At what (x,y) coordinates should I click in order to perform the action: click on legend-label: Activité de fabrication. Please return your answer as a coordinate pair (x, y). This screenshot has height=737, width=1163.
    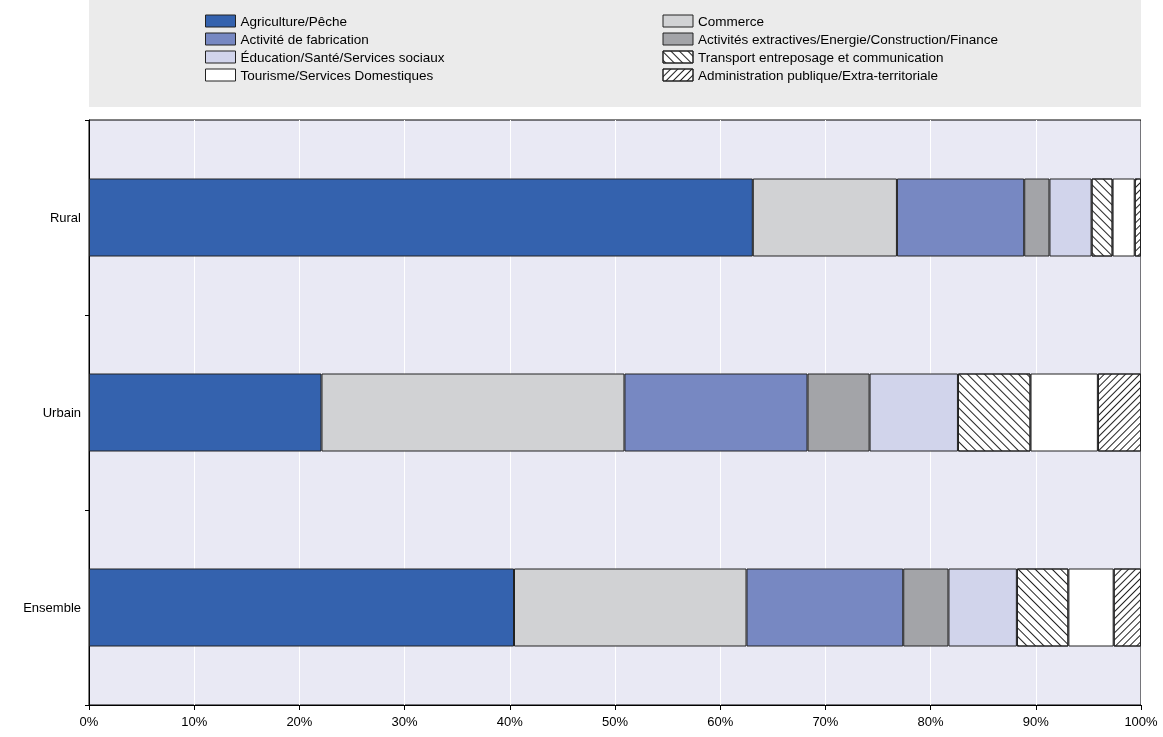
    Looking at the image, I should click on (304, 39).